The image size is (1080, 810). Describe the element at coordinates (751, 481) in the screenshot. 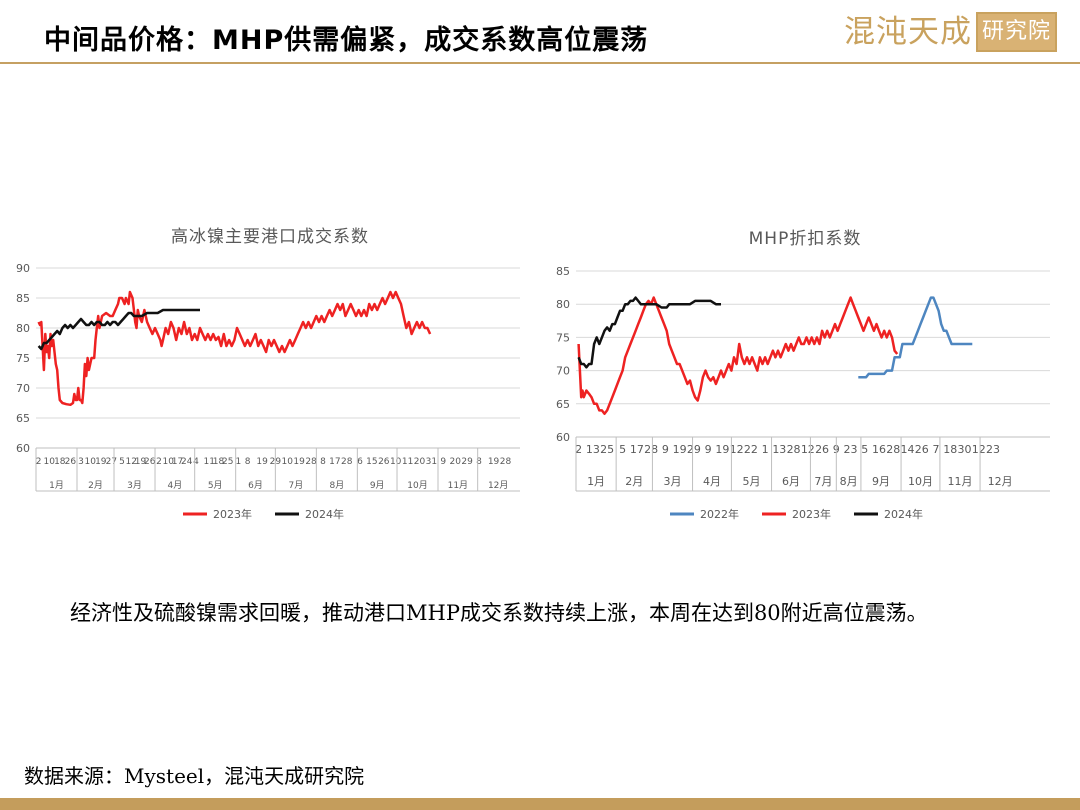

I see `month-label: 5月` at that location.